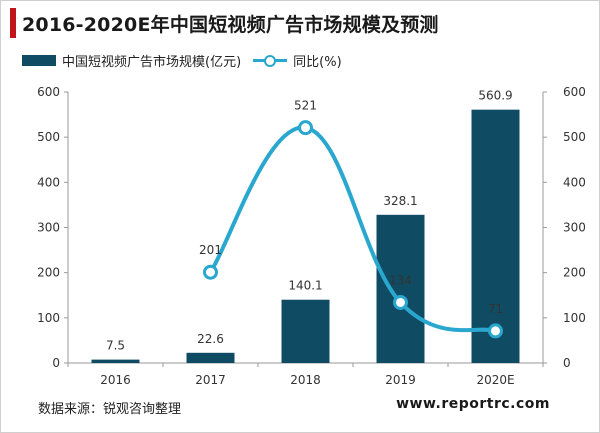 This screenshot has width=600, height=433. Describe the element at coordinates (110, 409) in the screenshot. I see `source-note: 数据来源：锐观咨询整理` at that location.